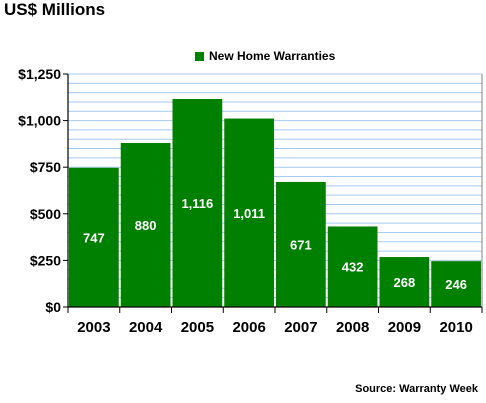 This screenshot has width=486, height=403. I want to click on y-tick-label: $1,000, so click(39, 121).